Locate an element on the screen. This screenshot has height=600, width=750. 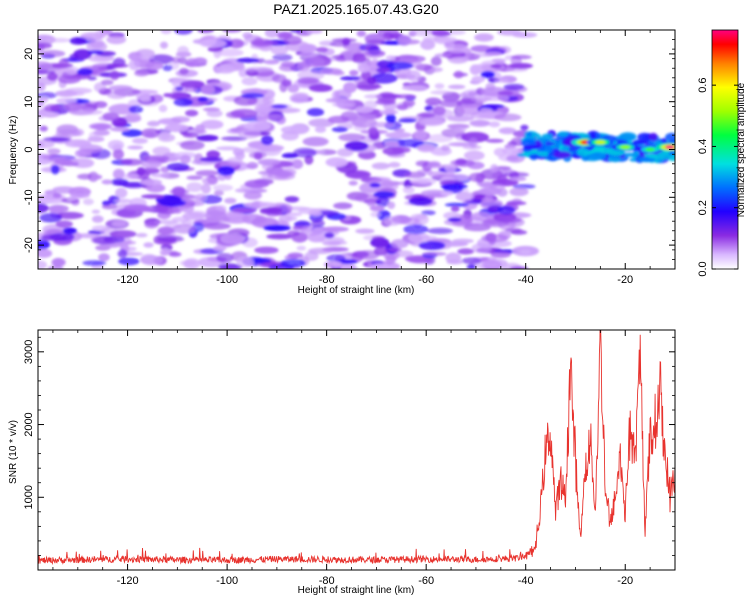
y-tick-label: 3000 is located at coordinates (29, 352).